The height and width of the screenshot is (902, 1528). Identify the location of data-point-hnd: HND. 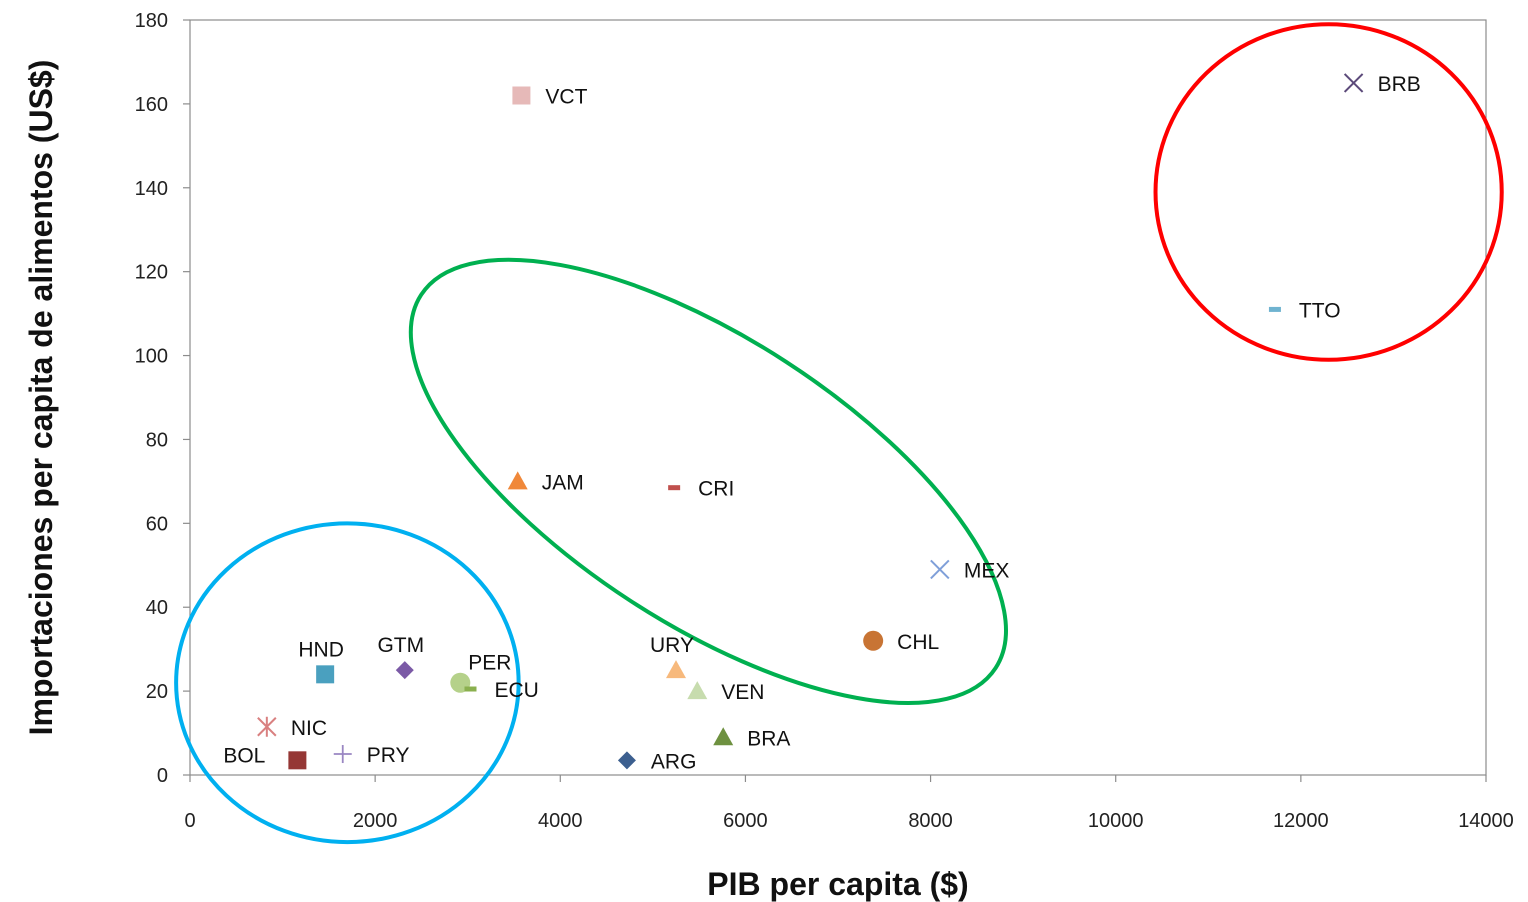
(321, 661).